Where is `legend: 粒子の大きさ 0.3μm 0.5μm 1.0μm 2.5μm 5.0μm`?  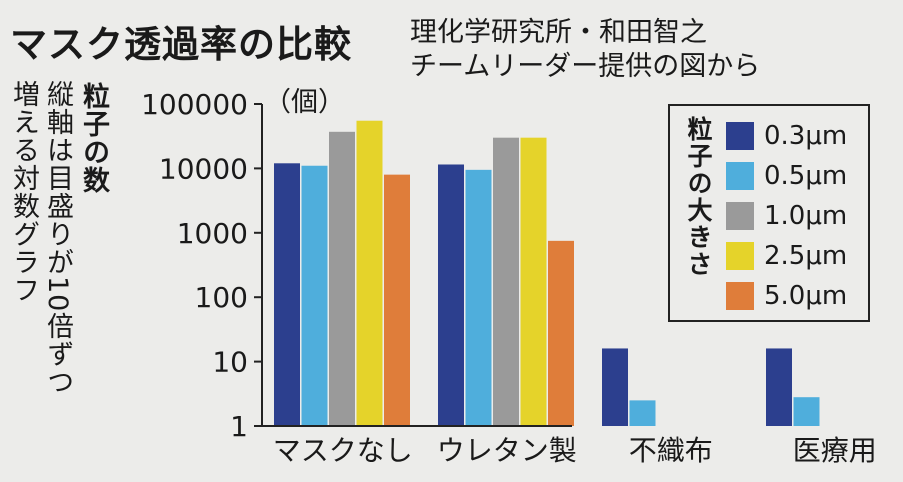 legend: 粒子の大きさ 0.3μm 0.5μm 1.0μm 2.5μm 5.0μm is located at coordinates (769, 213).